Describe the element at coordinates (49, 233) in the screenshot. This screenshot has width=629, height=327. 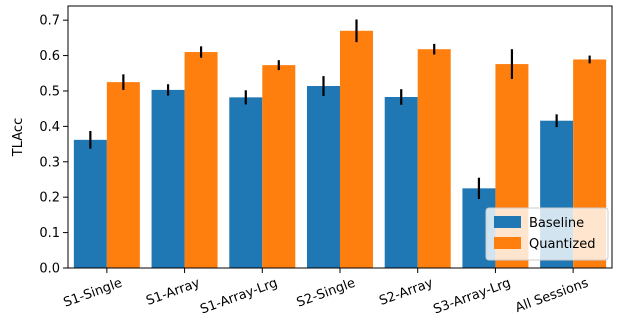
I see `y-tick-label: 0.1` at that location.